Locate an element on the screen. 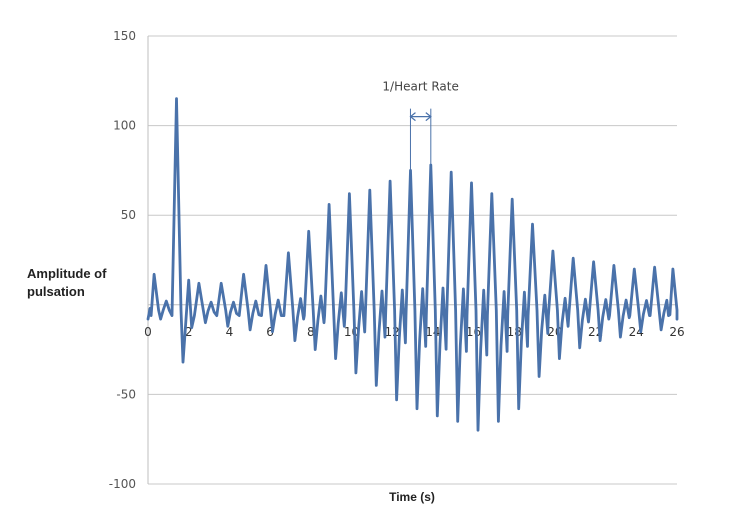 Image resolution: width=735 pixels, height=529 pixels. x-tick-label: 12 is located at coordinates (392, 332).